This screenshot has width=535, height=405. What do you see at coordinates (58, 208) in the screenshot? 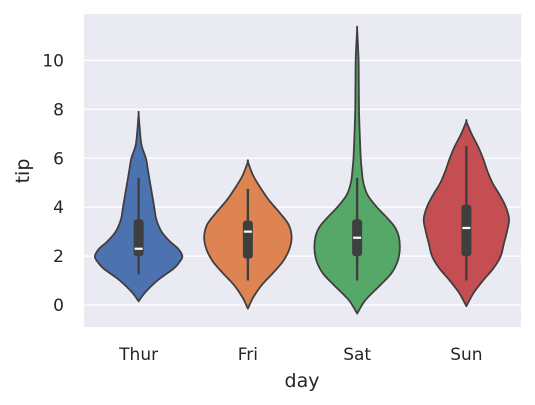
I see `y-tick-label: 4` at bounding box center [58, 208].